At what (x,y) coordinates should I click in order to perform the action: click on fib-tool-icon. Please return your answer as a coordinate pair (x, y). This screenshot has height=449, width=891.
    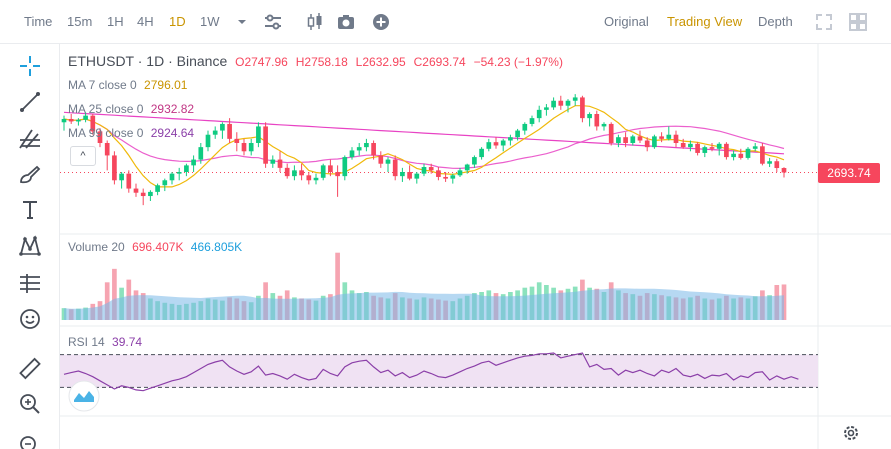
    Looking at the image, I should click on (30, 138).